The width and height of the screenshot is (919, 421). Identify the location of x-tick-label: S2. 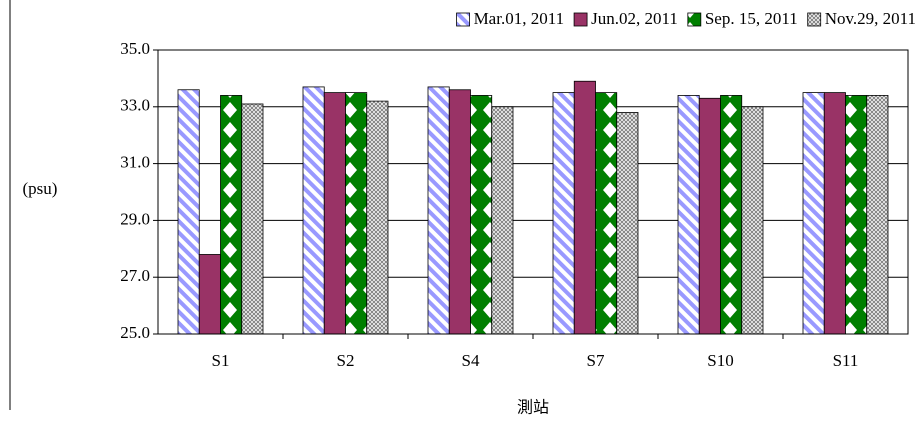
(346, 360).